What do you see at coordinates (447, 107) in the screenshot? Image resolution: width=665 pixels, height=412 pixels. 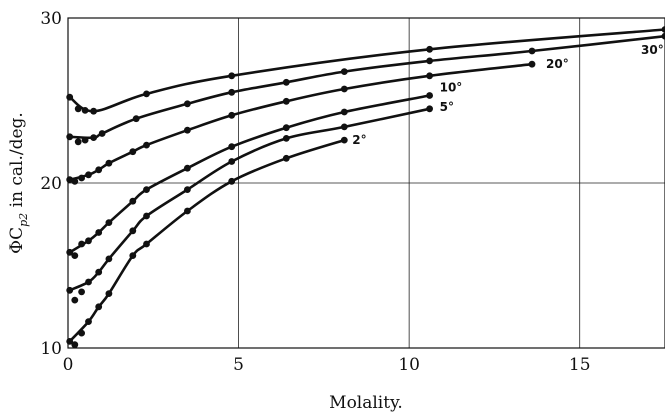 I see `curve-label: 5°` at bounding box center [447, 107].